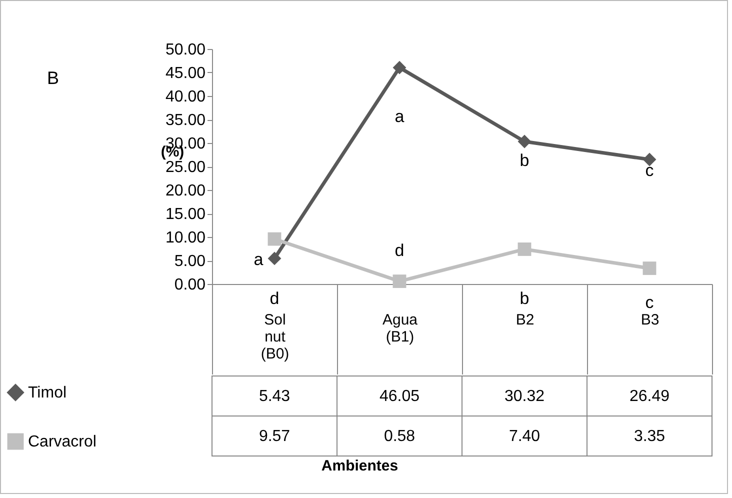  I want to click on x-tick-label: B3, so click(650, 320).